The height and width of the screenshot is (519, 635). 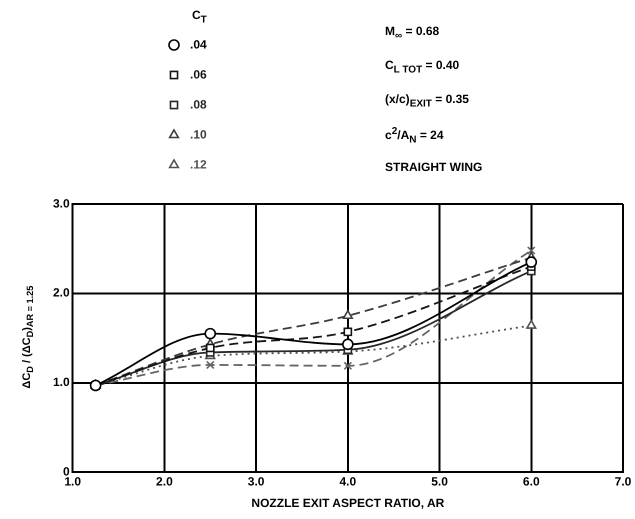 I want to click on legend-label: .06, so click(x=199, y=74).